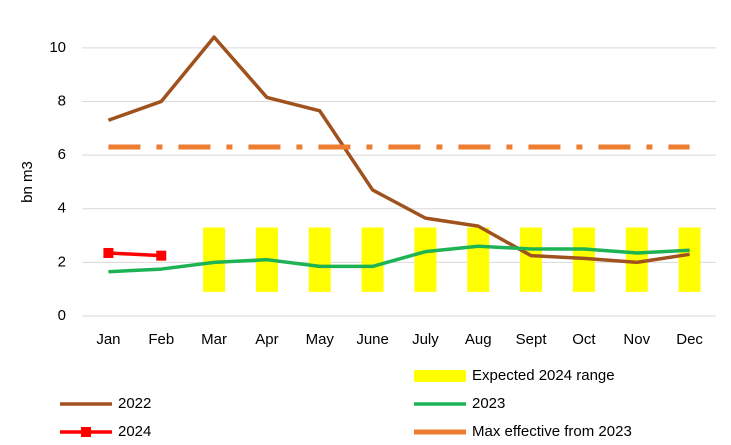 This screenshot has height=445, width=731. I want to click on legend-label: Expected 2024 range, so click(543, 375).